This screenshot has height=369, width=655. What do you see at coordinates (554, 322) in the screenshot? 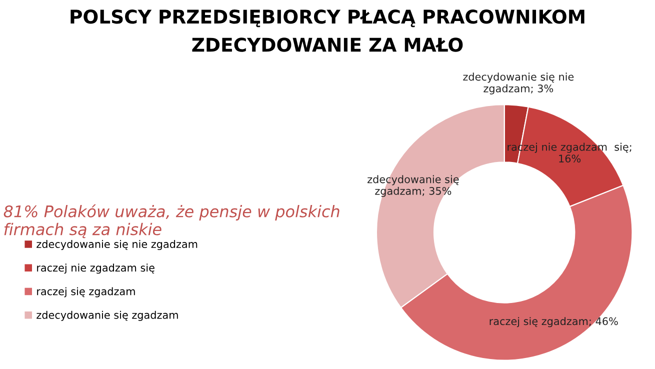
I see `data-label: raczej się zgadzam; 46%` at bounding box center [554, 322].